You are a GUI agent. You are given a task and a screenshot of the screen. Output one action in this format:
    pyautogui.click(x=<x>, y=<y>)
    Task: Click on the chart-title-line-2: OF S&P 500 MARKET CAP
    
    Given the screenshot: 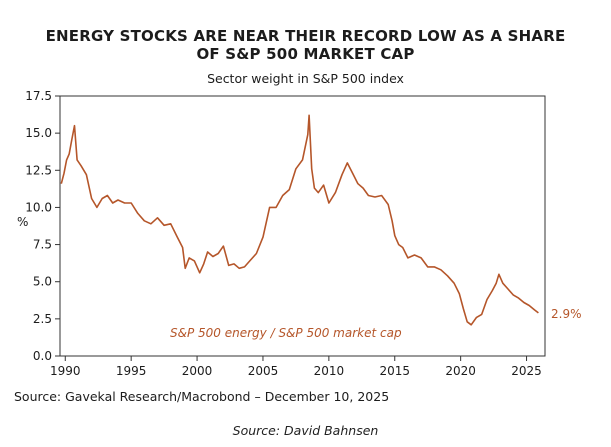 What is the action you would take?
    pyautogui.click(x=305, y=54)
    